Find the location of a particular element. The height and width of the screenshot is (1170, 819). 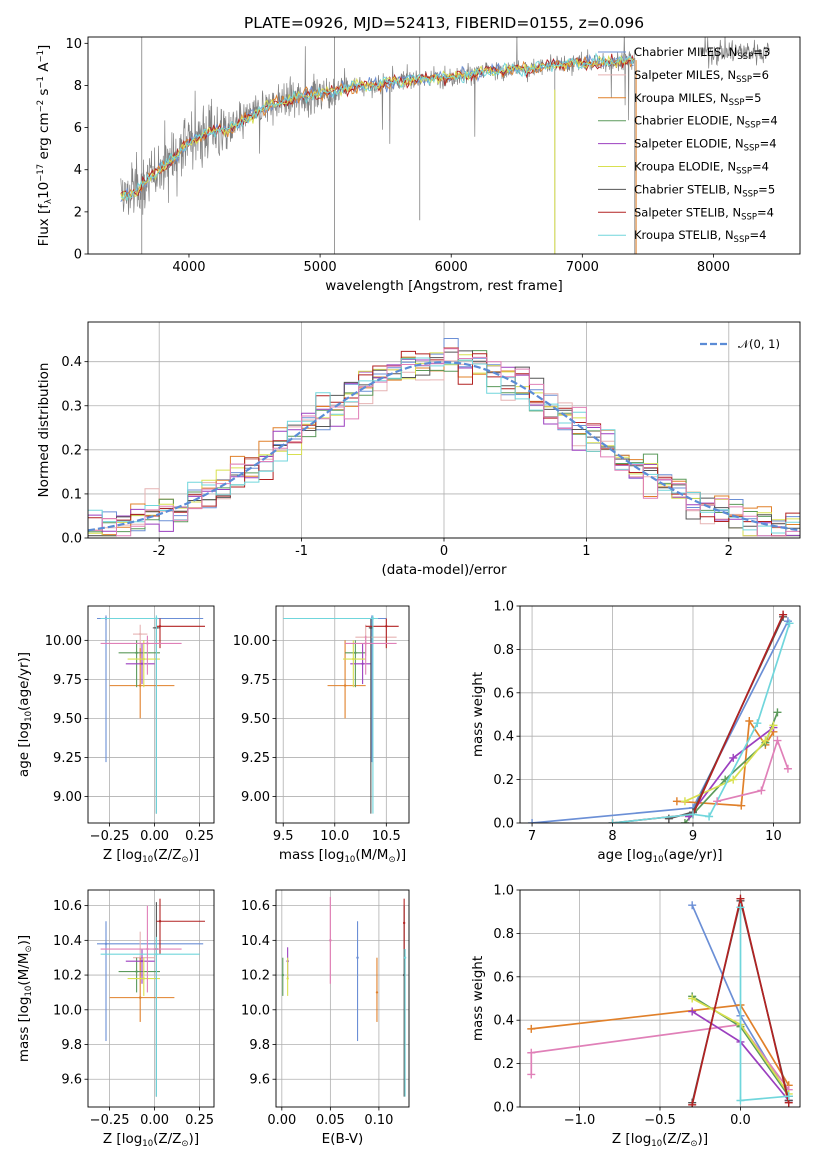

y-tick-label: 0.4 is located at coordinates (503, 1021).